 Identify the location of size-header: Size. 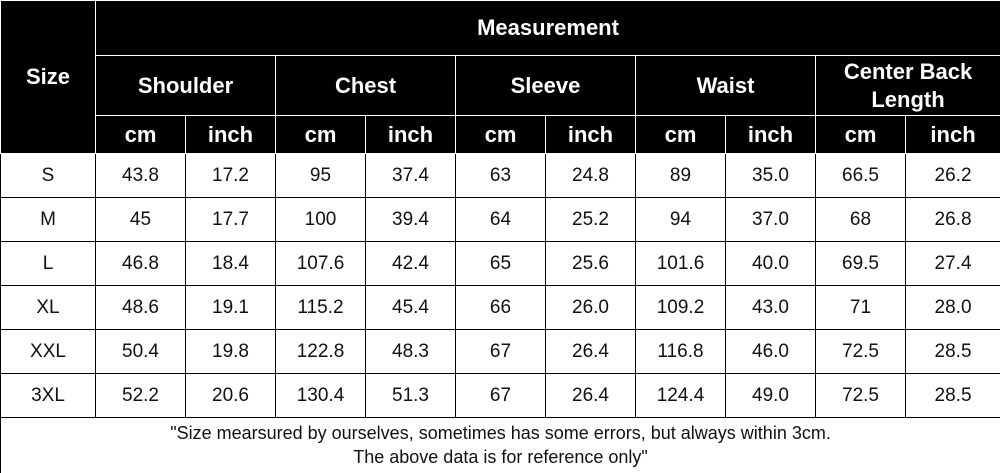
(48, 77).